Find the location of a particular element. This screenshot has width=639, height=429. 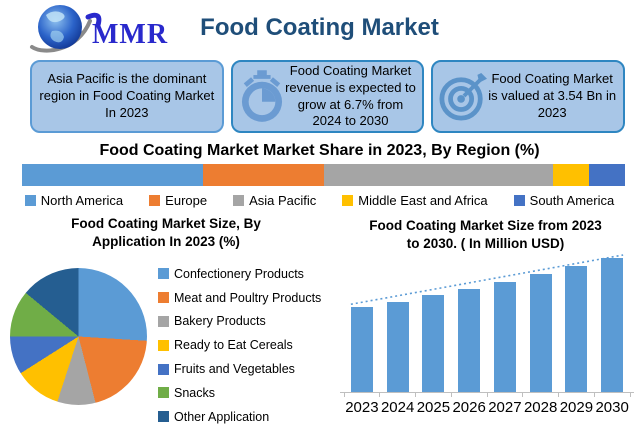

legend-item-south-america: South America is located at coordinates (564, 200).